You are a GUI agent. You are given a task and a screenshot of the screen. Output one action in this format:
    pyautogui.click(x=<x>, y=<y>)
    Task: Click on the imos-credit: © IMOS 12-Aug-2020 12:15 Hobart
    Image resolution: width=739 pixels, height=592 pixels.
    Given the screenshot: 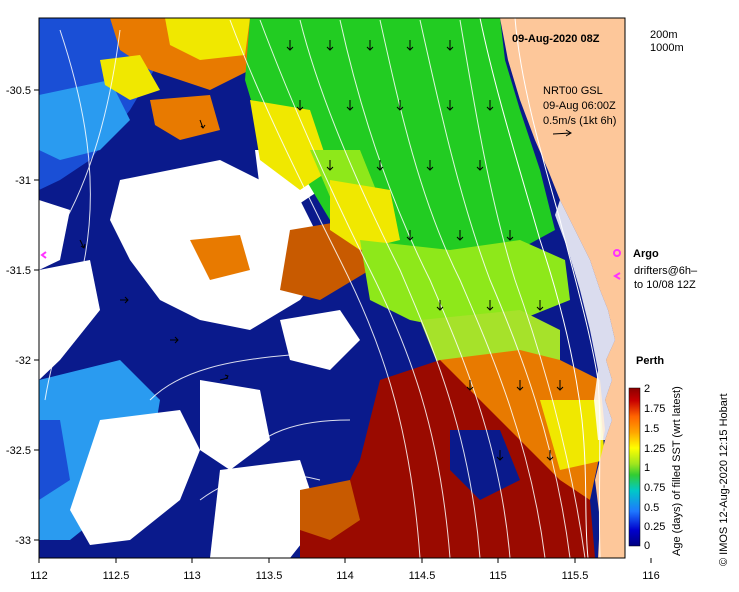 What is the action you would take?
    pyautogui.click(x=724, y=479)
    